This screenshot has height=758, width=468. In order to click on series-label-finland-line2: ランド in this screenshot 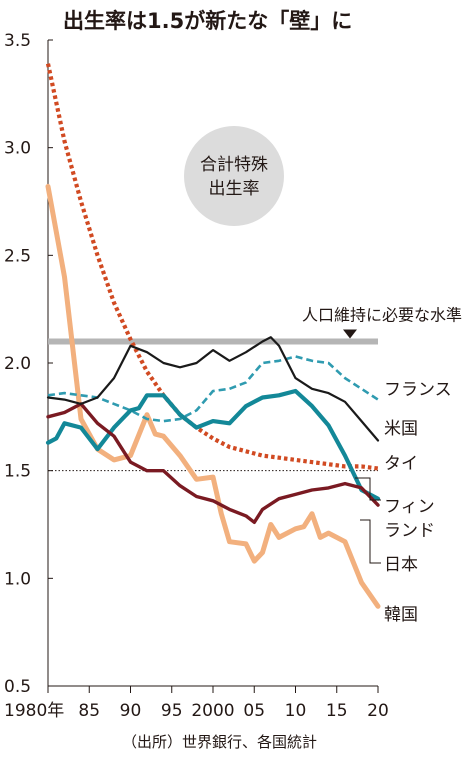, I will do `click(409, 531)`.